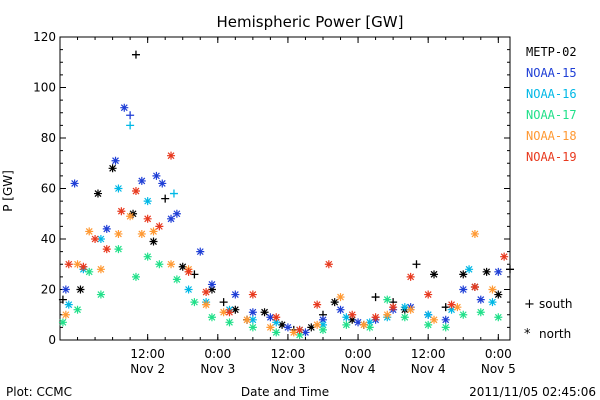 Image resolution: width=600 pixels, height=400 pixels. Describe the element at coordinates (52, 340) in the screenshot. I see `y-tick-label: 0` at that location.